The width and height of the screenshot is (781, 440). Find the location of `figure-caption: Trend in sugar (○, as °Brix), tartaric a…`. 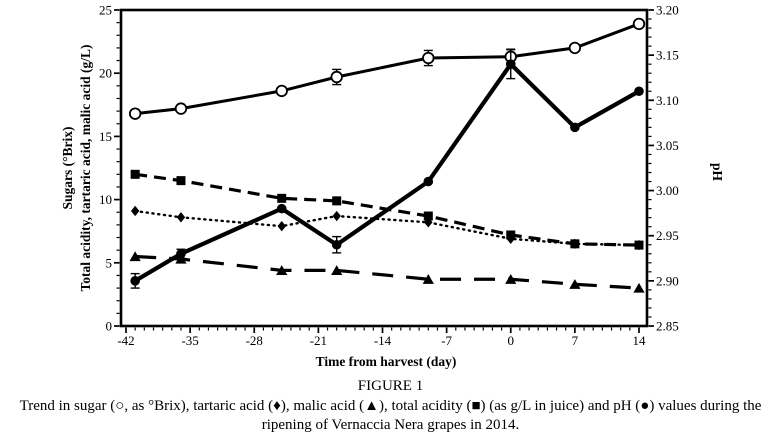

figure-caption: Trend in sugar (○, as °Brix), tartaric a… is located at coordinates (390, 415).